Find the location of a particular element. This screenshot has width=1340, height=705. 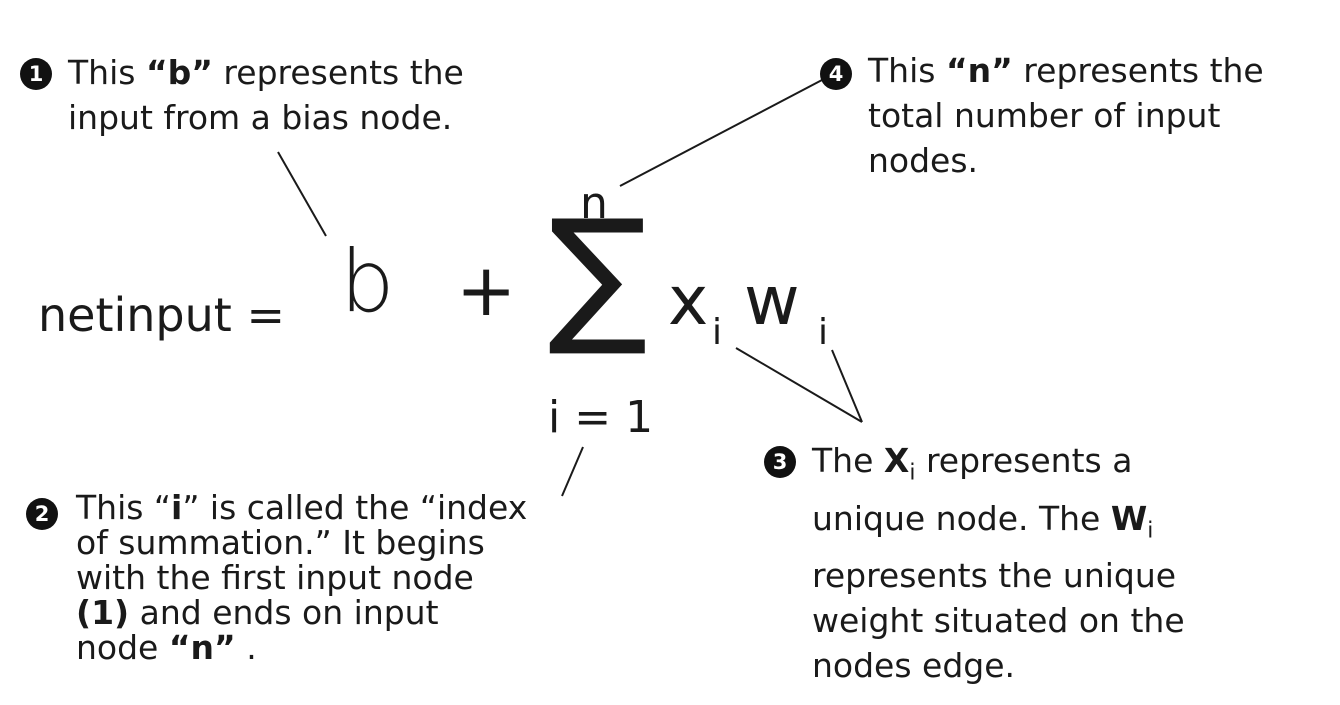

annotation-2-line-2: of summation.” It begins is located at coordinates (280, 542).